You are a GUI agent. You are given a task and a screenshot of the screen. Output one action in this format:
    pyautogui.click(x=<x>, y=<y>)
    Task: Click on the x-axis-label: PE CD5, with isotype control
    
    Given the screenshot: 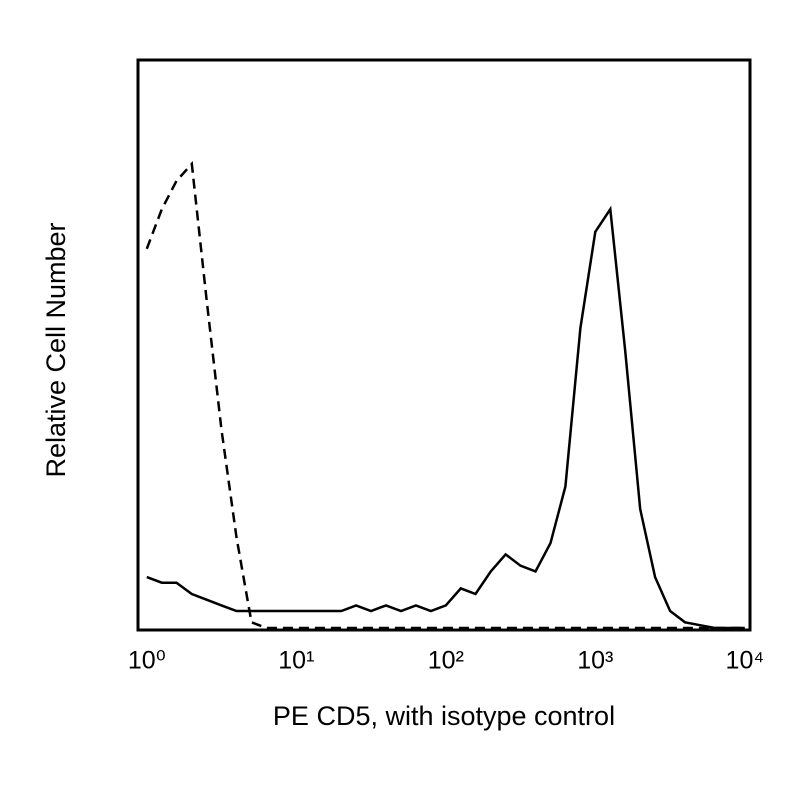 What is the action you would take?
    pyautogui.click(x=444, y=716)
    